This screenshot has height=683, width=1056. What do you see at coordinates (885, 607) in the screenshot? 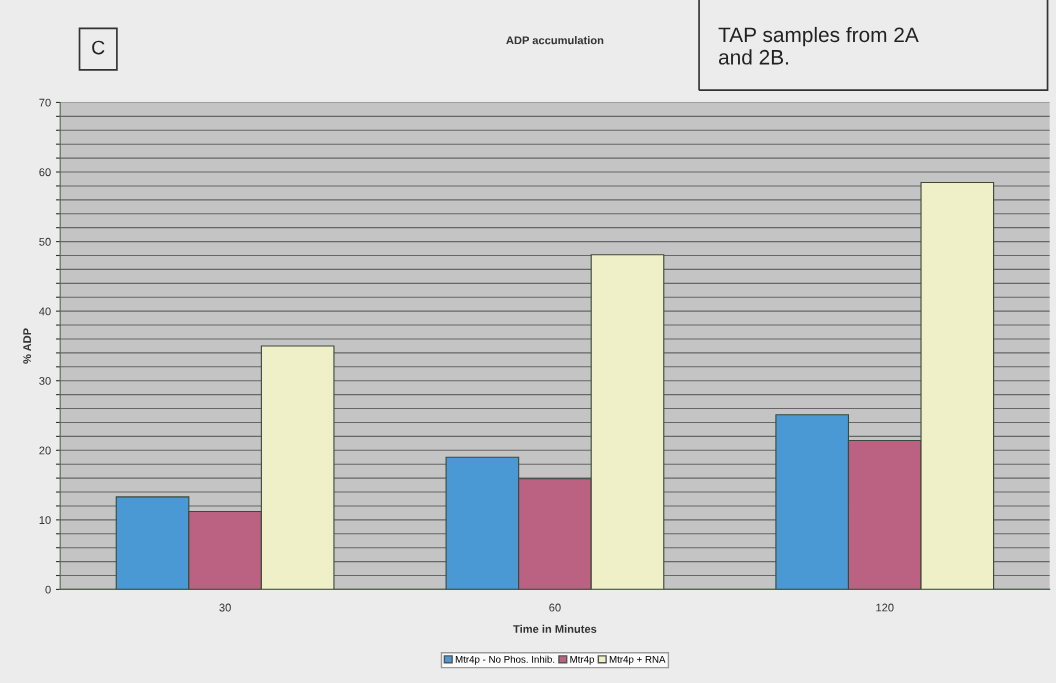
I see `x-tick-label: 120` at bounding box center [885, 607].